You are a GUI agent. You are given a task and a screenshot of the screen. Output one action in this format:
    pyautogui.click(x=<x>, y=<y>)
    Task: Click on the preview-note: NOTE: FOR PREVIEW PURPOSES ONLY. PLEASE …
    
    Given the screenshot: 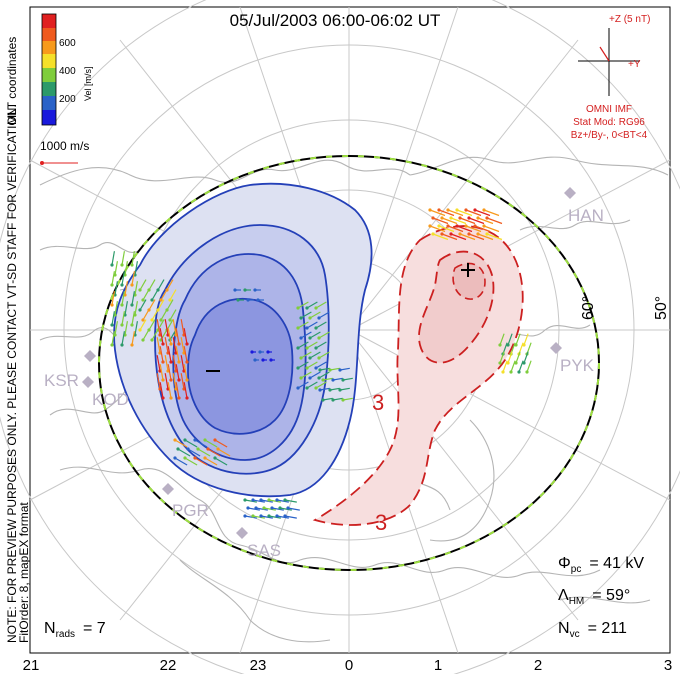 What is the action you would take?
    pyautogui.click(x=12, y=373)
    